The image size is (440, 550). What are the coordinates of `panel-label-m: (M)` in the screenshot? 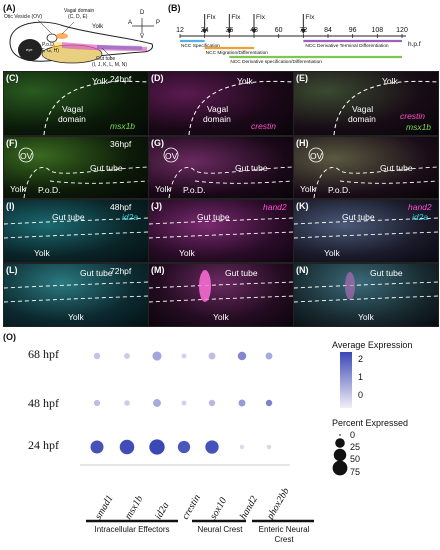 It's located at (158, 270).